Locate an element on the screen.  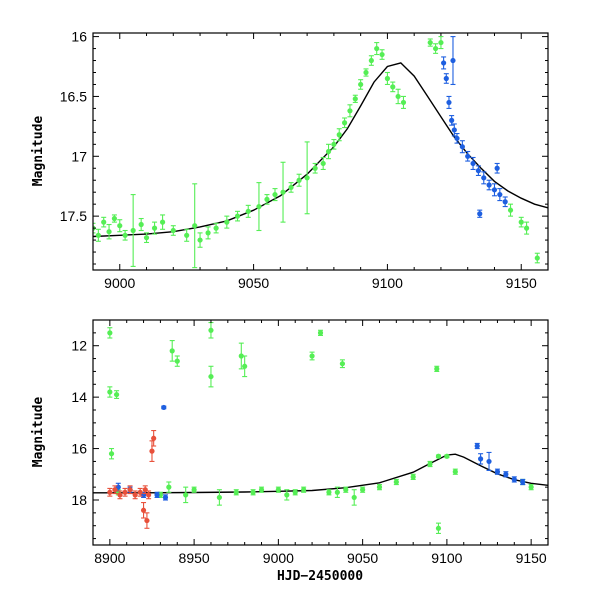
y-tick-label: 16.5 is located at coordinates (73, 96).